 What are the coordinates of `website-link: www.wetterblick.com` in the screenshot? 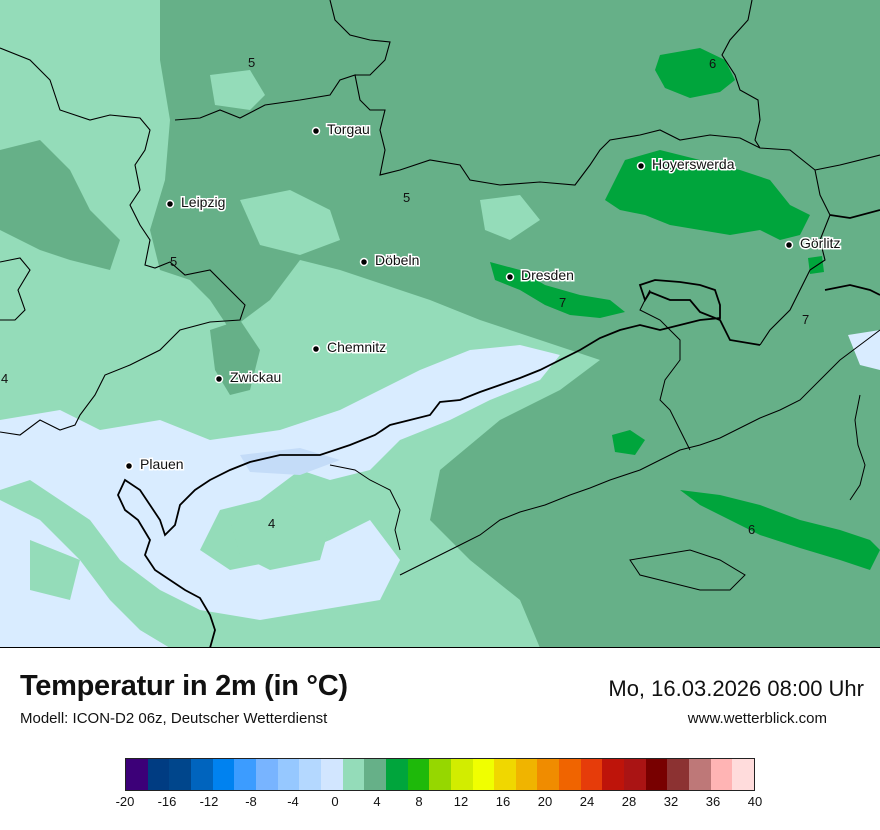 It's located at (757, 718).